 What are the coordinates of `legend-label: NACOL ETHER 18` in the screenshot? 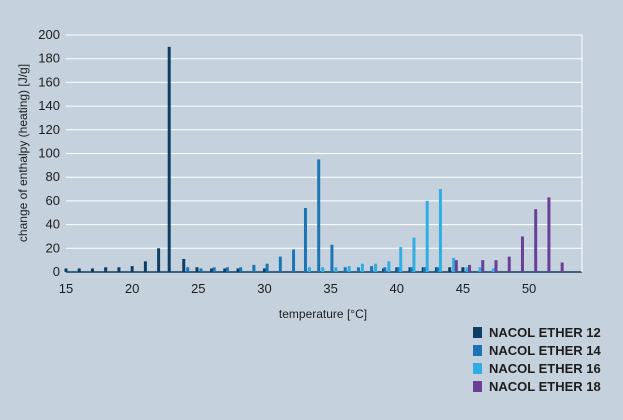 It's located at (545, 386).